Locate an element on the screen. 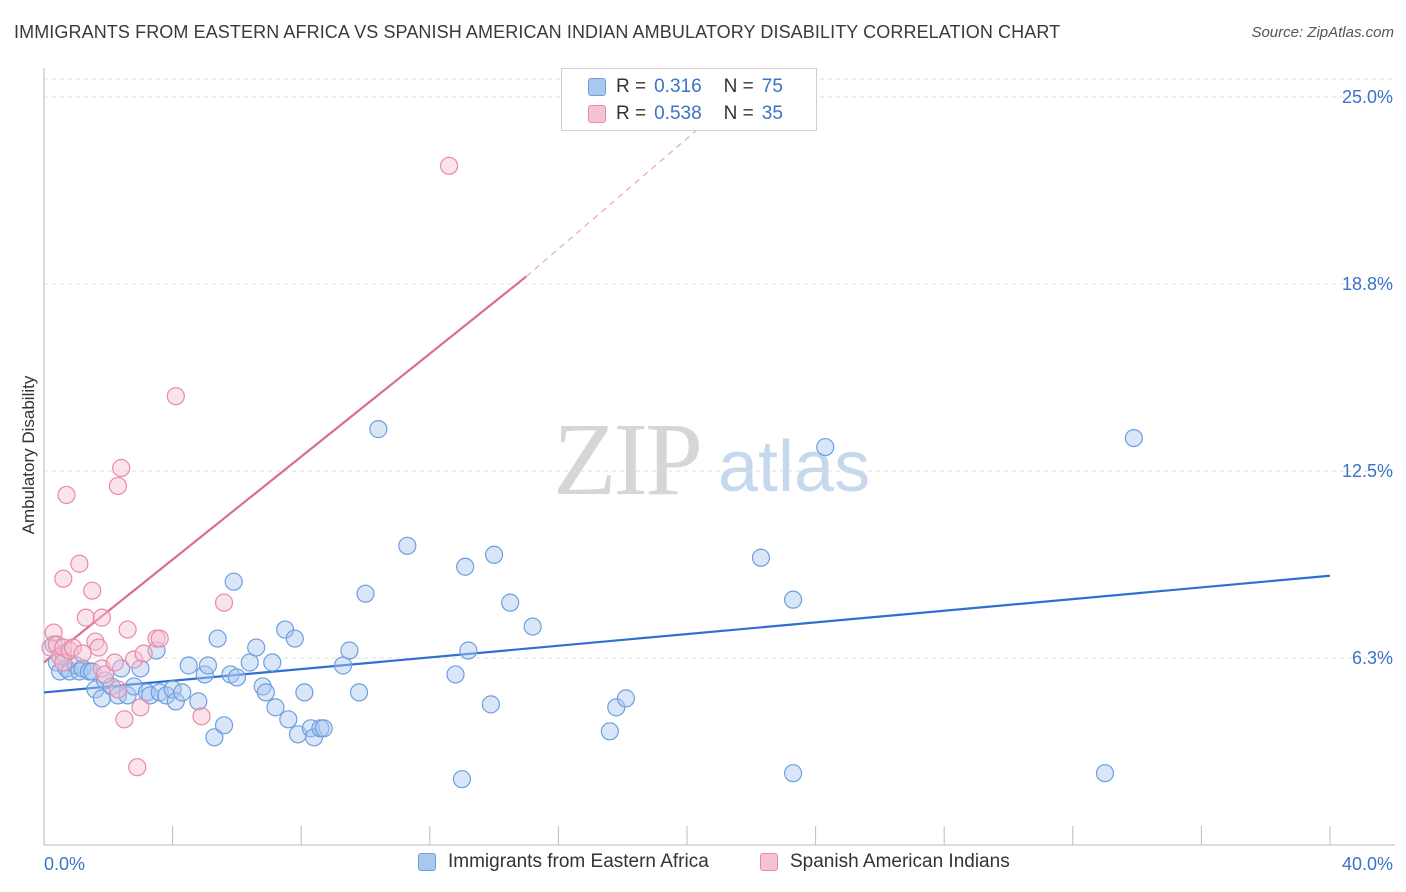 The height and width of the screenshot is (892, 1406). y-tick-label: 6.3% is located at coordinates (1372, 658).